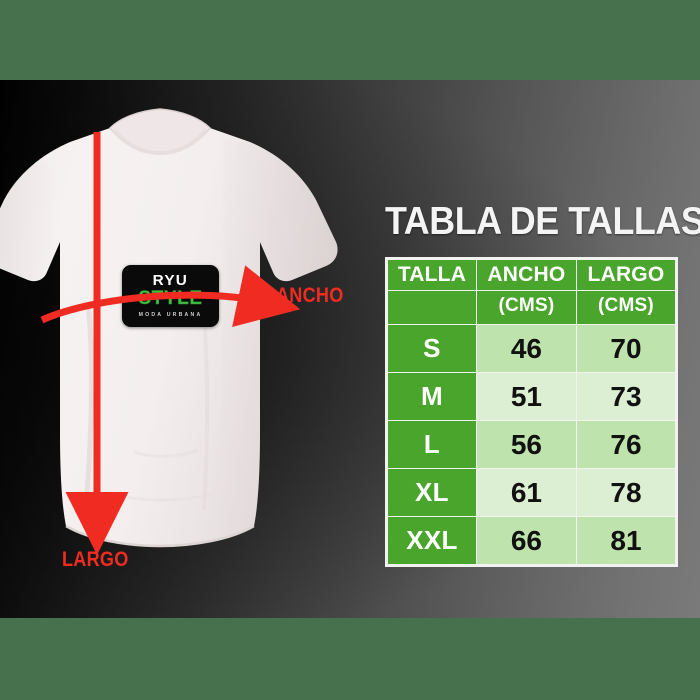 The height and width of the screenshot is (700, 700). I want to click on table-row: L 56 76, so click(532, 444).